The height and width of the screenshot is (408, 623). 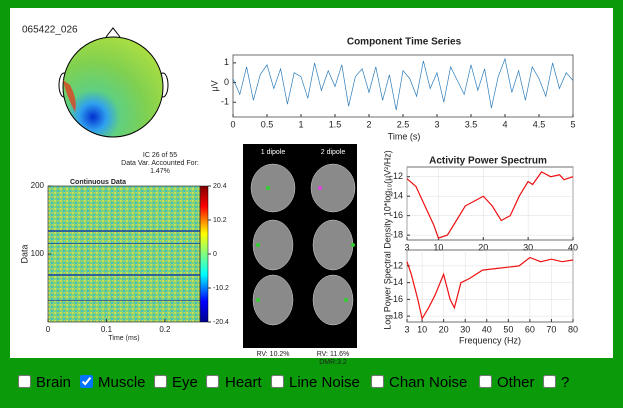 I want to click on x-tick-label: 0.1, so click(x=107, y=329).